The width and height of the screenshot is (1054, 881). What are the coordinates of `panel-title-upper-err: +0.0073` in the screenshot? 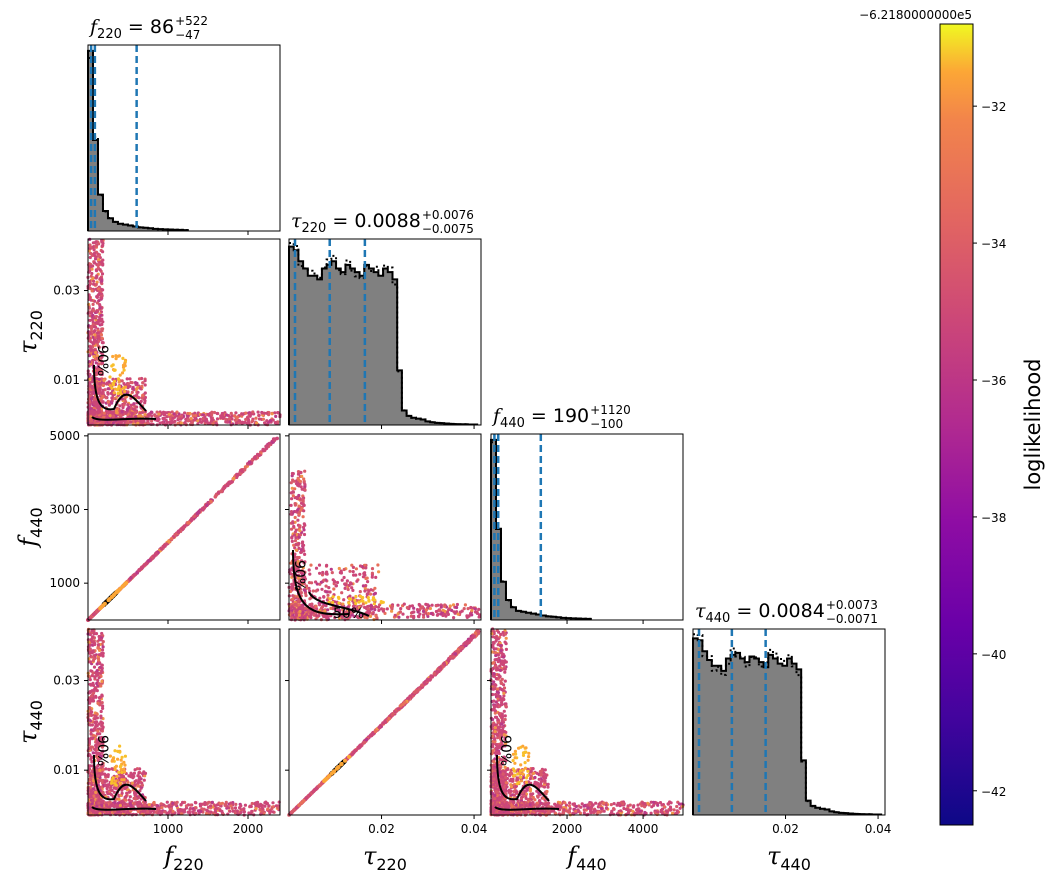 It's located at (852, 605).